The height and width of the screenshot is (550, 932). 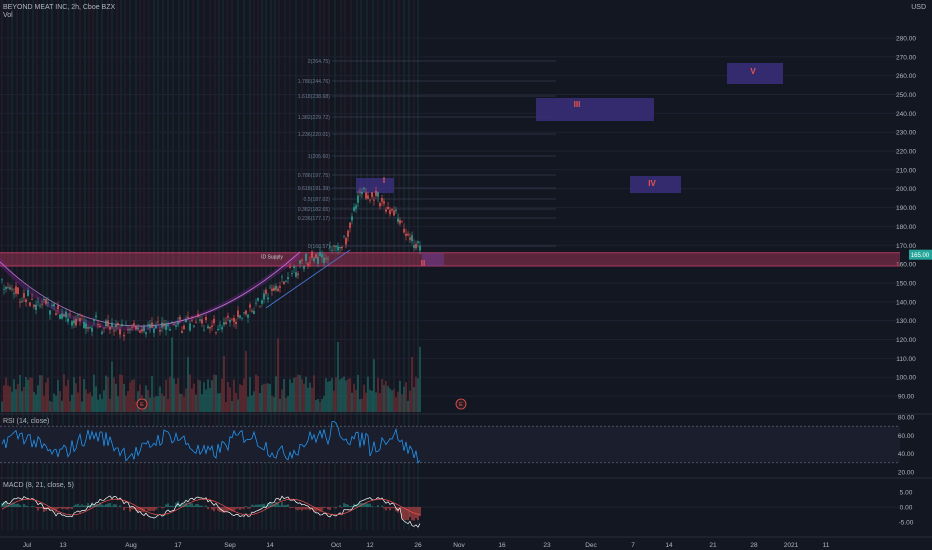 What do you see at coordinates (906, 302) in the screenshot?
I see `price-axis-label: 140.00` at bounding box center [906, 302].